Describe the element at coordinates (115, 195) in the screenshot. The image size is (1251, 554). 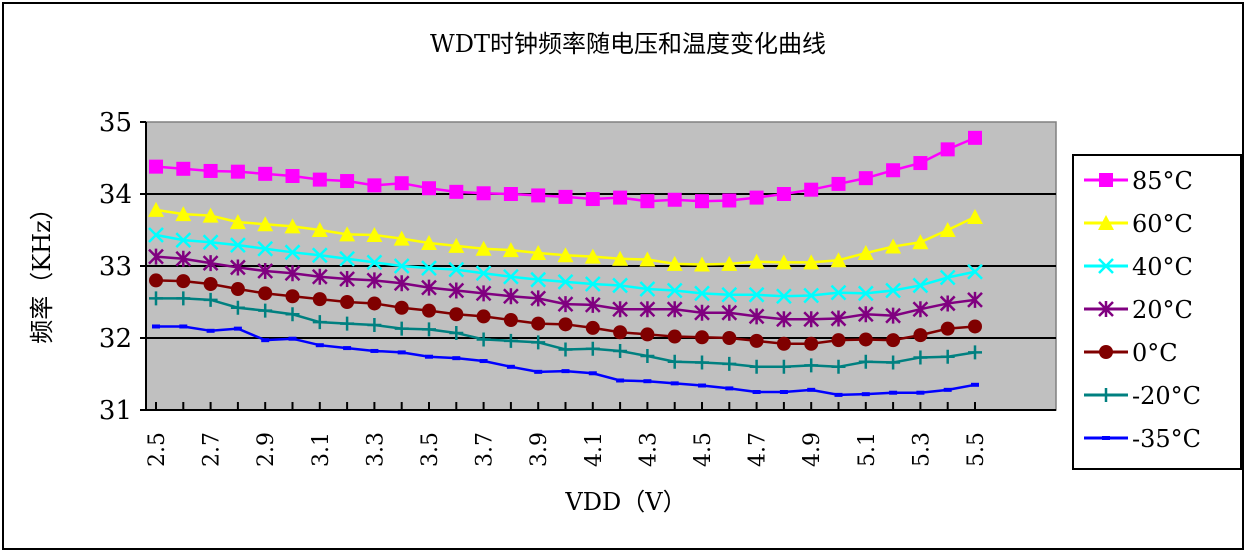
I see `y-tick-label: 34` at that location.